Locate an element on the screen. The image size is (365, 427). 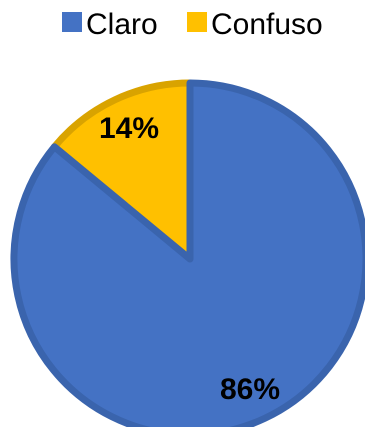
data-label-confuso: 14% is located at coordinates (129, 128).